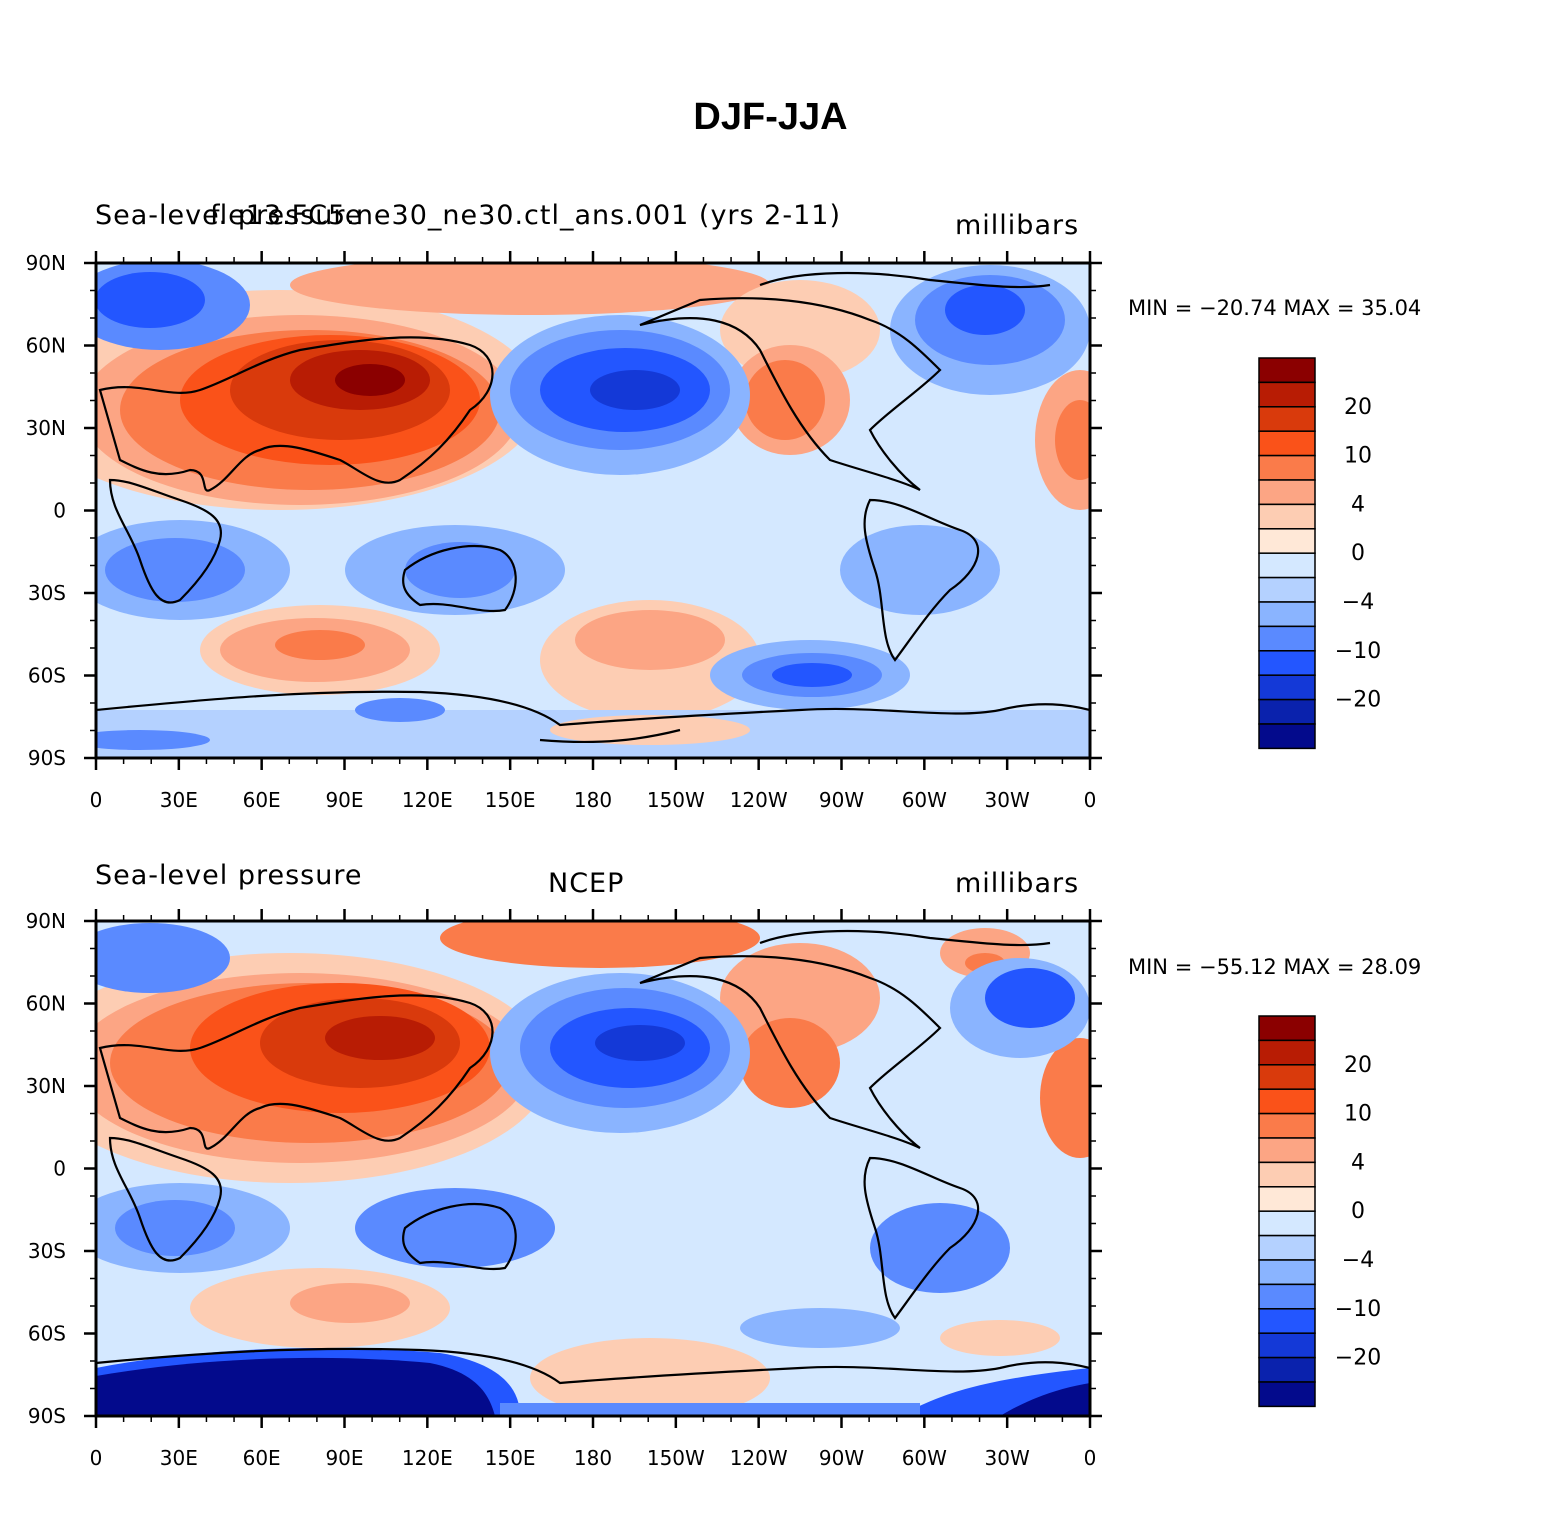 Image resolution: width=1541 pixels, height=1538 pixels. Describe the element at coordinates (59, 511) in the screenshot. I see `panel1-lat-label: 0` at that location.